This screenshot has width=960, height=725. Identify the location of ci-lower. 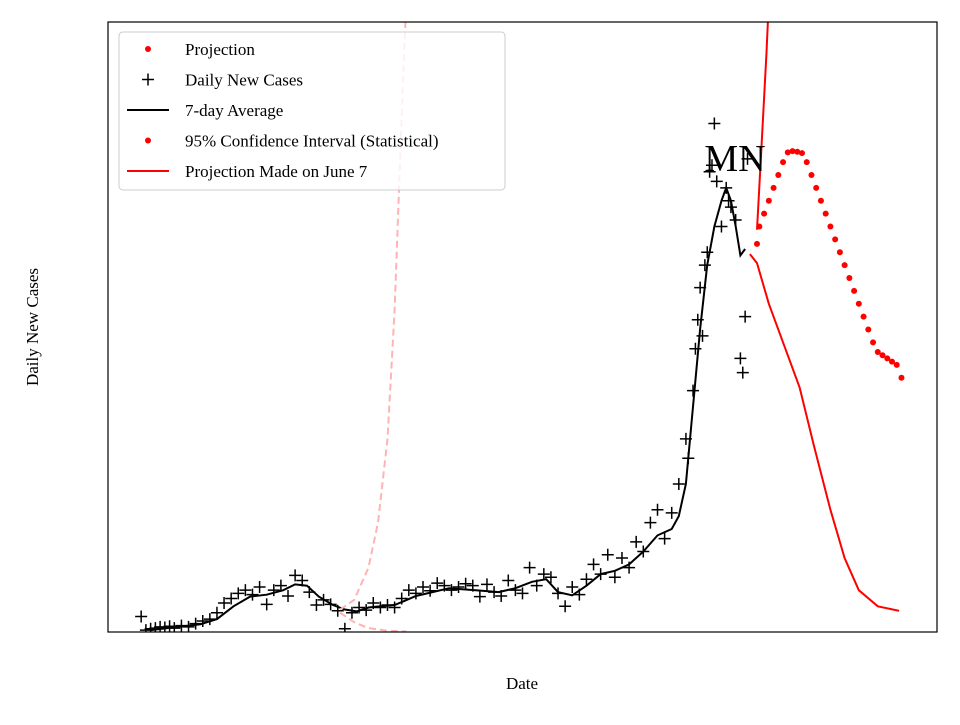
(373, 621).